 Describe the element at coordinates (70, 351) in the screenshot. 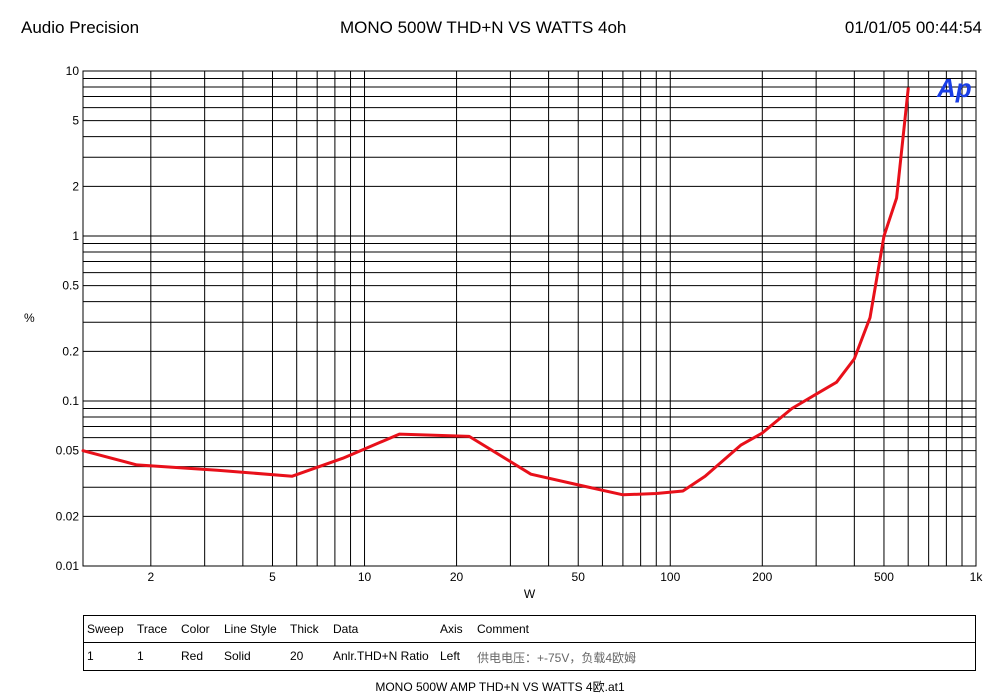

I see `y-tick-label: 0.2` at that location.